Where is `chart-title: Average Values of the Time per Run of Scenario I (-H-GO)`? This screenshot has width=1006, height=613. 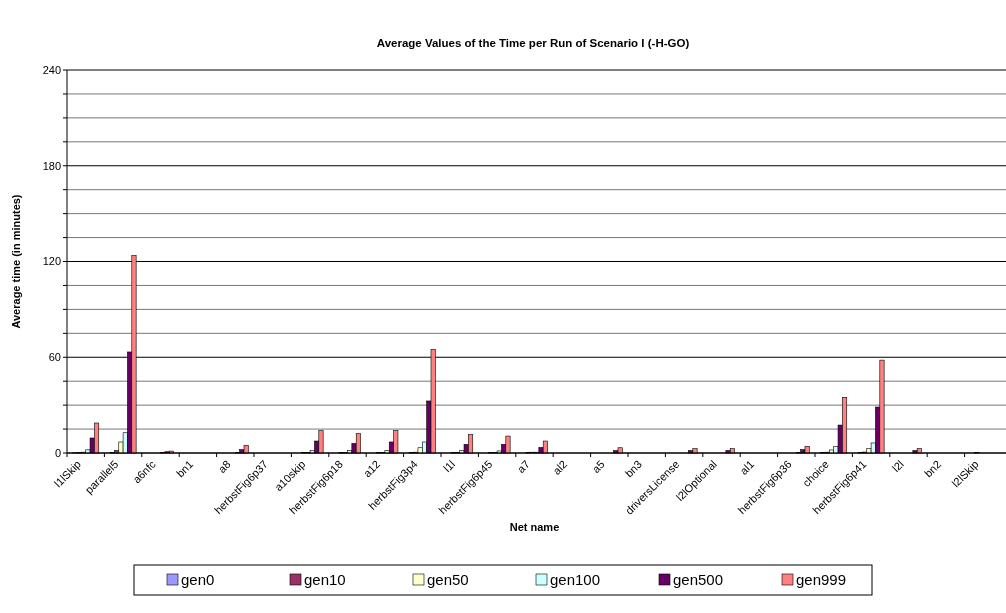
chart-title: Average Values of the Time per Run of Scenario I (-H-GO) is located at coordinates (533, 43).